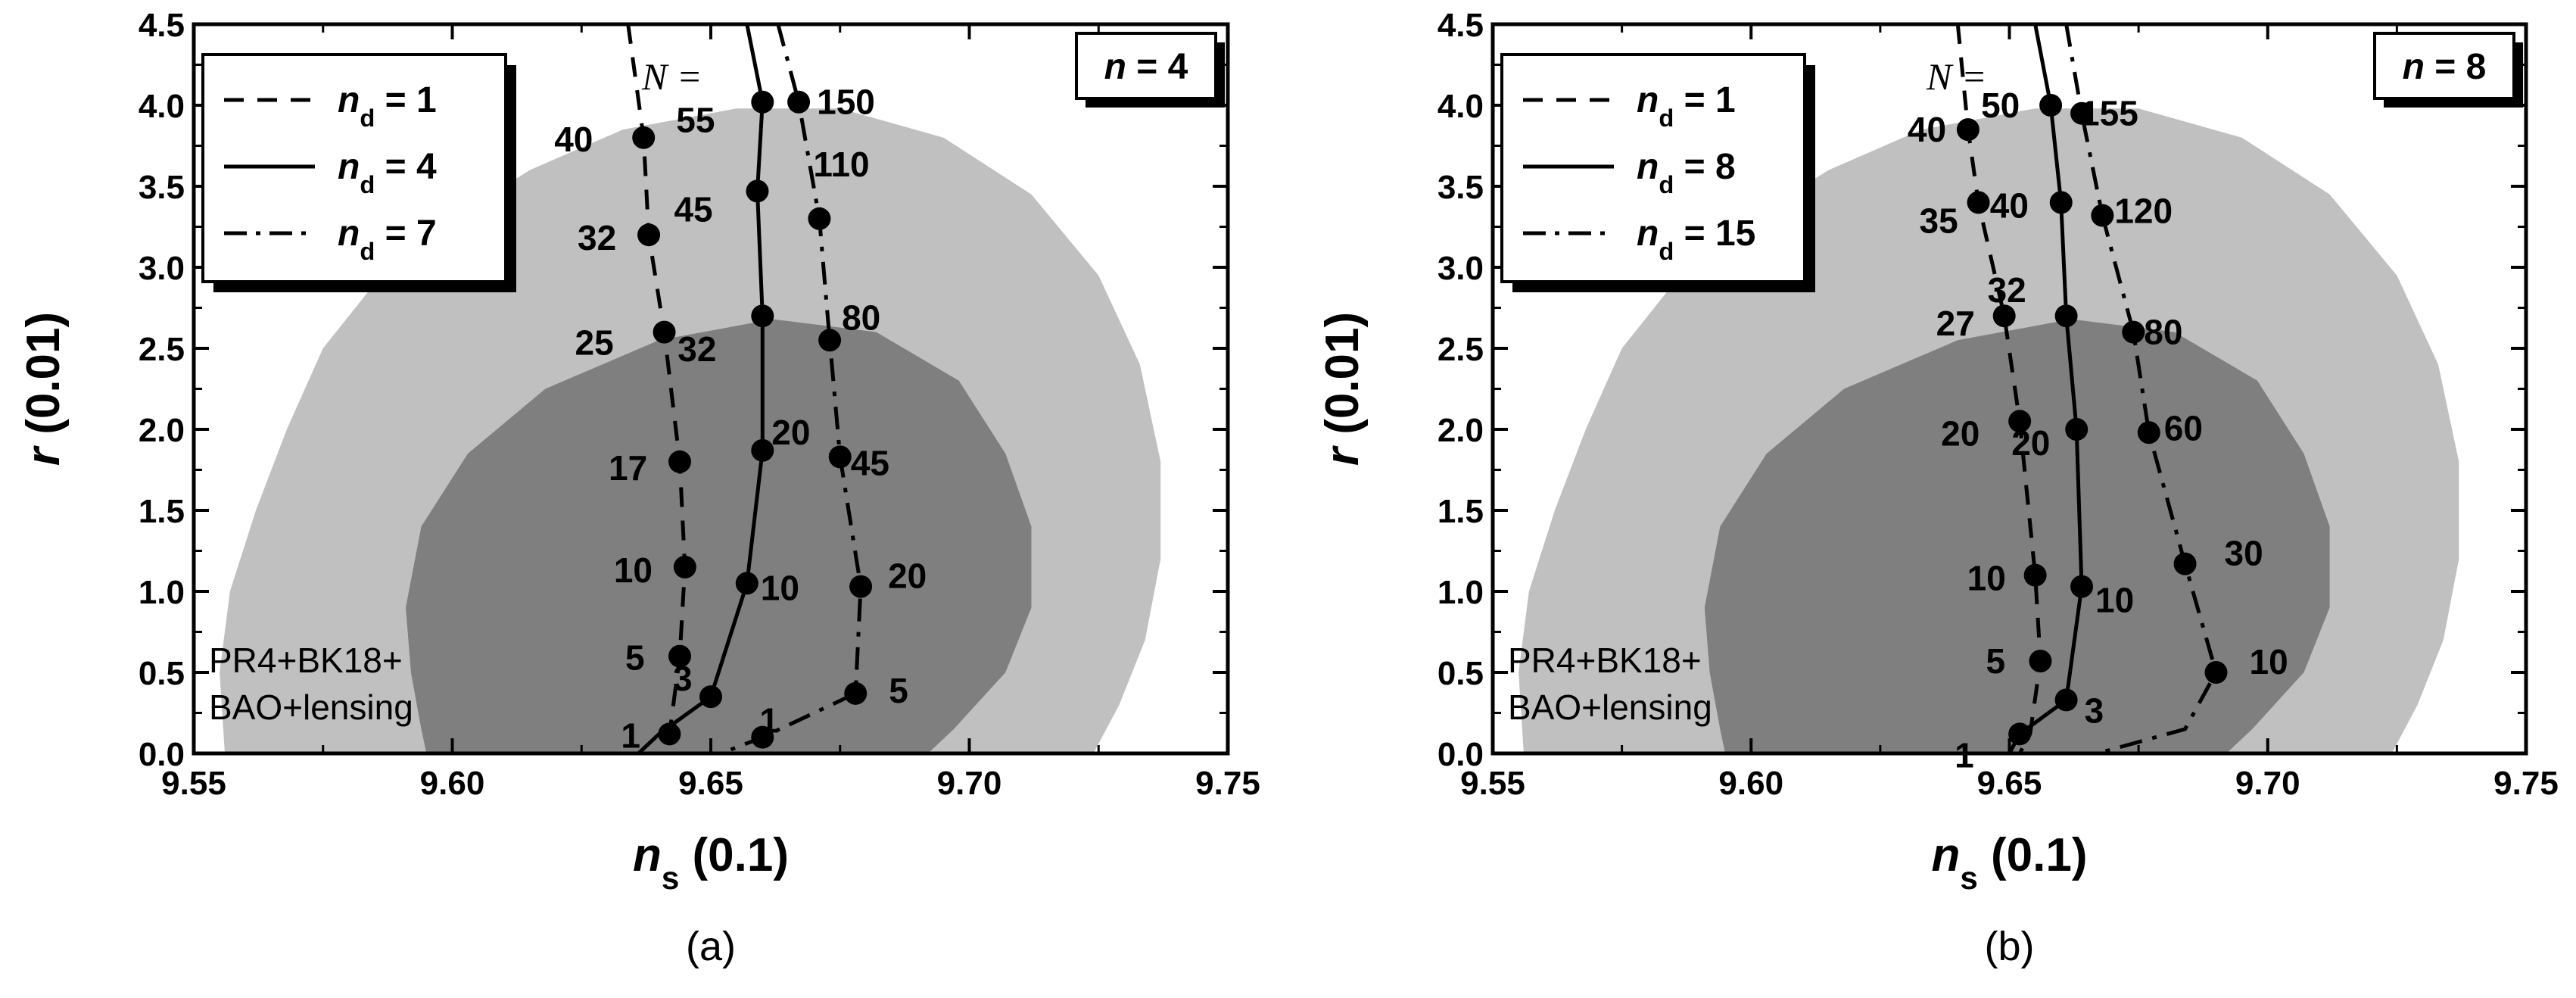 This screenshot has width=2576, height=998. What do you see at coordinates (1461, 188) in the screenshot?
I see `y-tick-label: 3.5` at bounding box center [1461, 188].